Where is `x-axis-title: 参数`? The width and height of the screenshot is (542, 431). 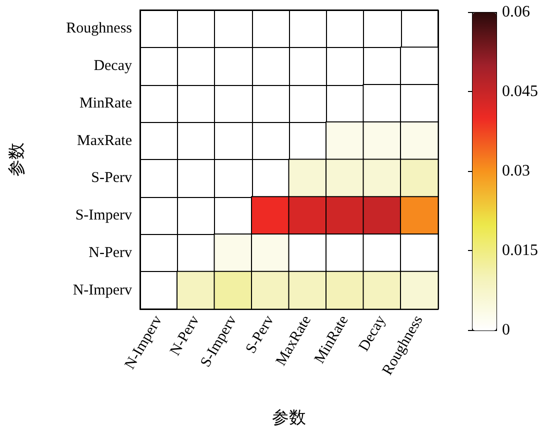
x-axis-title: 参数 is located at coordinates (289, 417).